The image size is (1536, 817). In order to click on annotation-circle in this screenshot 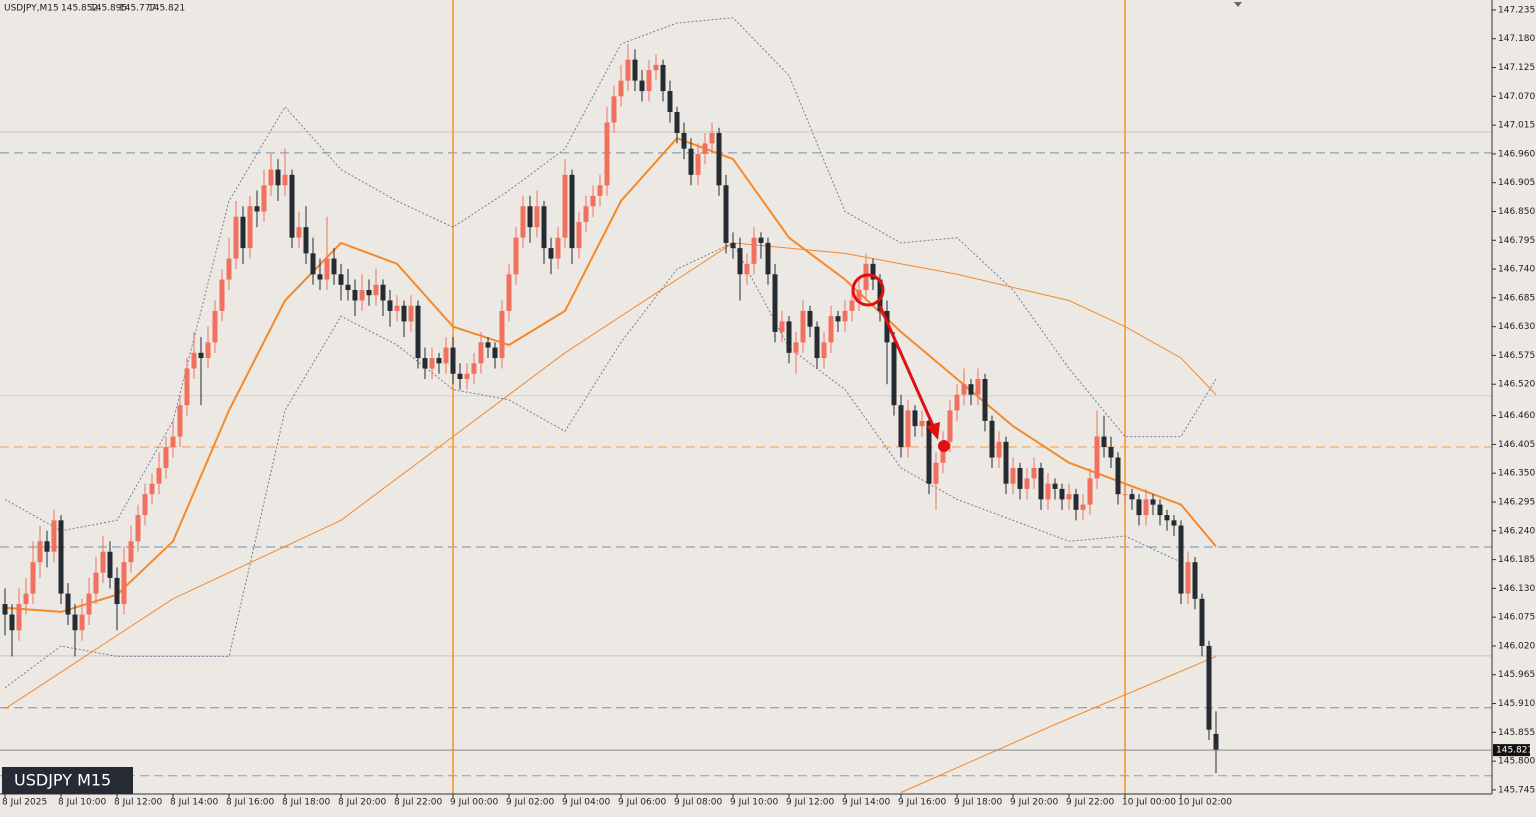, I will do `click(868, 290)`.